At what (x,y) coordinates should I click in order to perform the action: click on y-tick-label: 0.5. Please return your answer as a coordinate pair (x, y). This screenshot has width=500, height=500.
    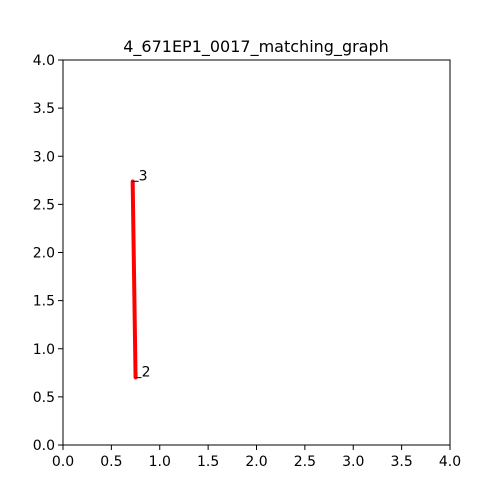
    Looking at the image, I should click on (44, 398).